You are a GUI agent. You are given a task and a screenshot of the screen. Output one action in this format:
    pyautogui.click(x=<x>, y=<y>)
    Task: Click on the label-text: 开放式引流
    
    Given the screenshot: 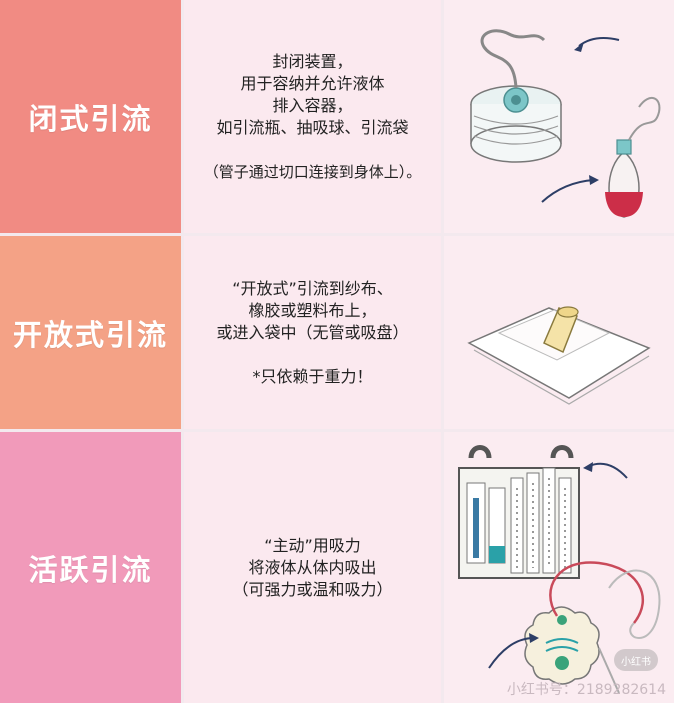 What is the action you would take?
    pyautogui.click(x=90, y=334)
    